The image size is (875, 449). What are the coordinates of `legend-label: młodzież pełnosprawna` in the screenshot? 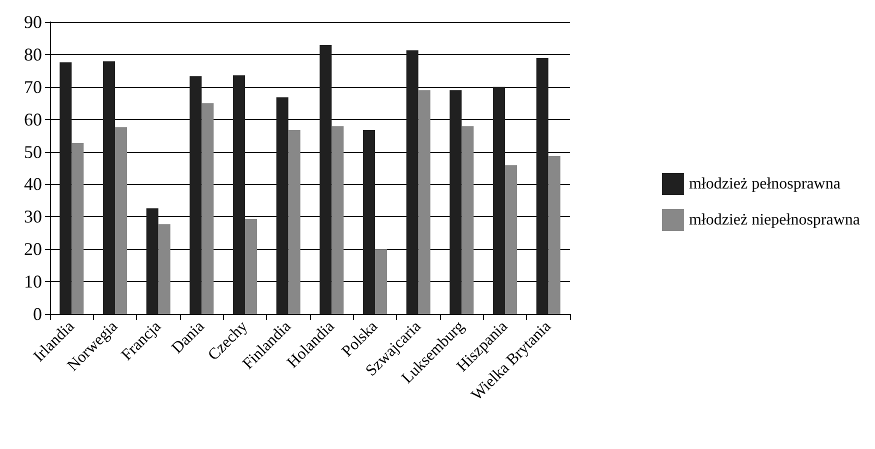 It's located at (764, 184).